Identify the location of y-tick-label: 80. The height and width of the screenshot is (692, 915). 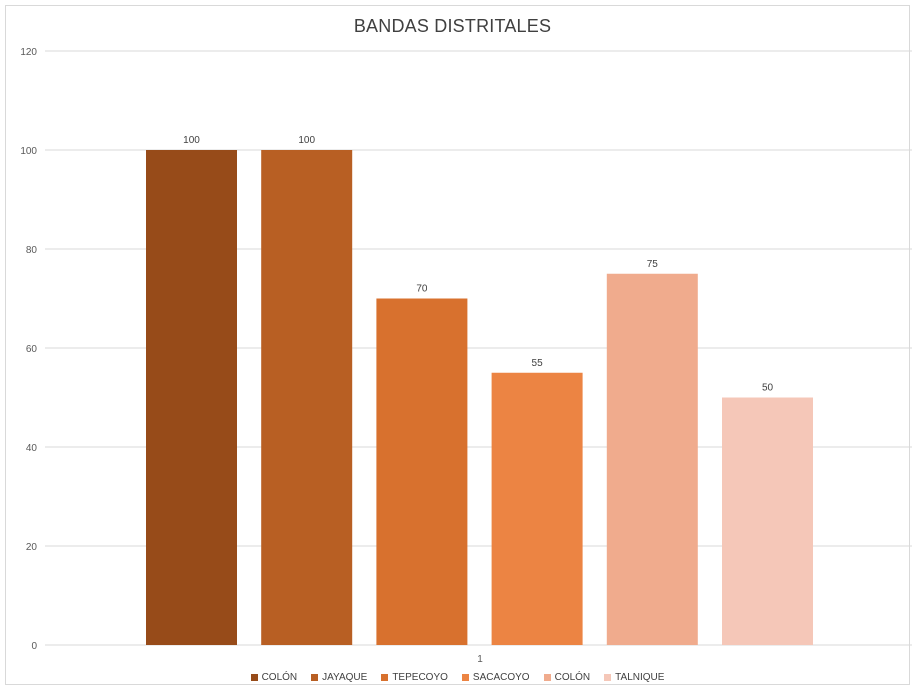
(32, 250).